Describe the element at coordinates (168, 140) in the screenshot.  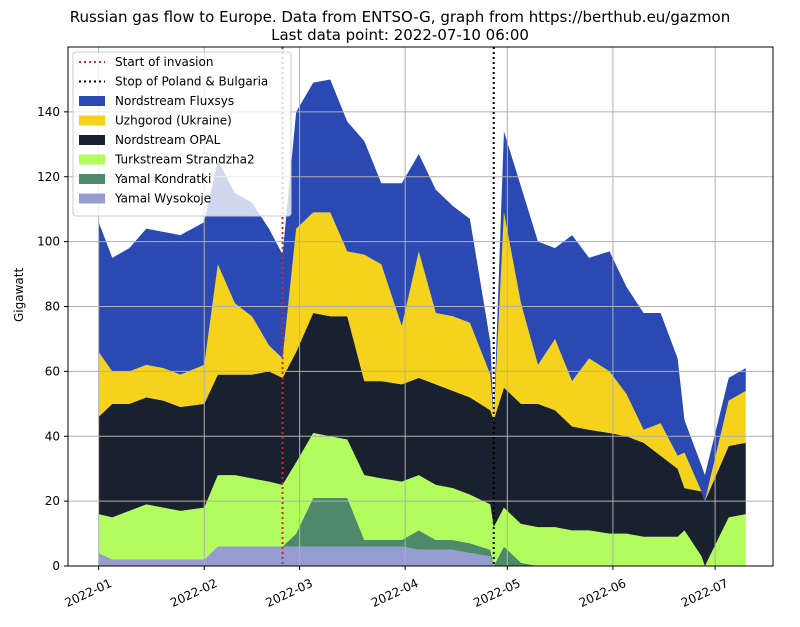
I see `legend-label-4: Nordstream OPAL` at that location.